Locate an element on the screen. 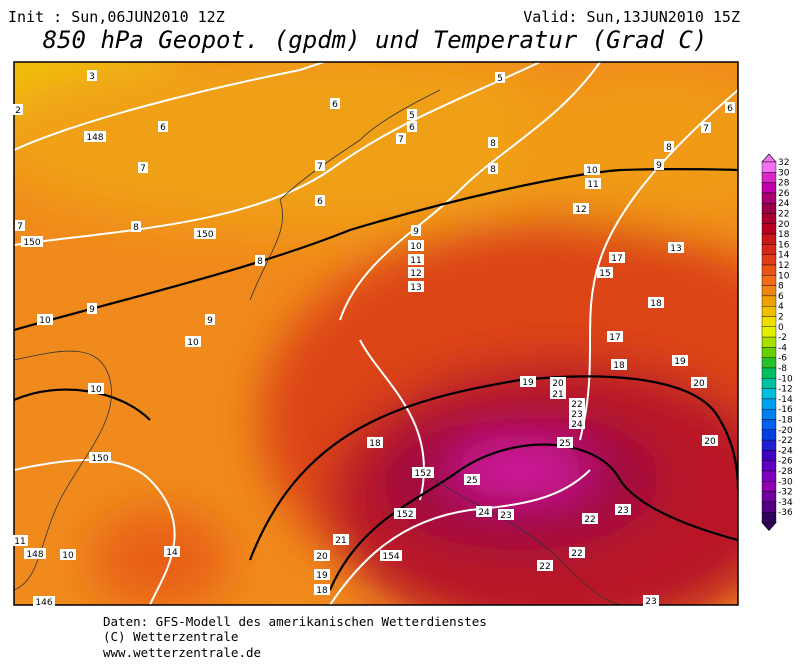  colorbar-label: 24 is located at coordinates (784, 204).